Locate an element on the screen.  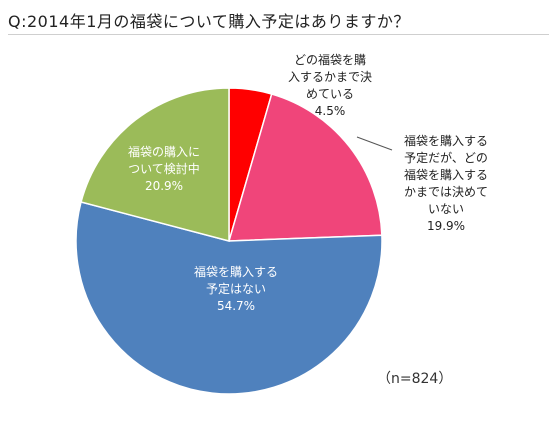
leader-line is located at coordinates (374, 143).